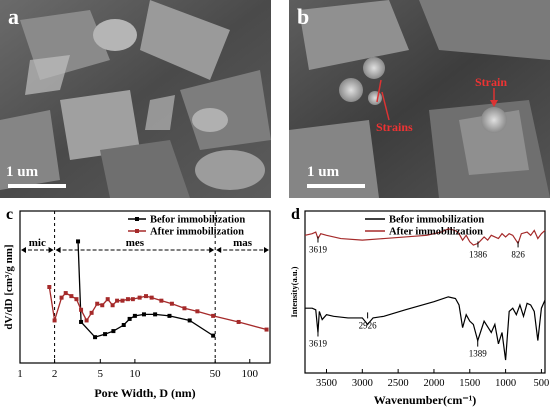  Describe the element at coordinates (398, 383) in the screenshot. I see `x-tick-label: 2500` at that location.